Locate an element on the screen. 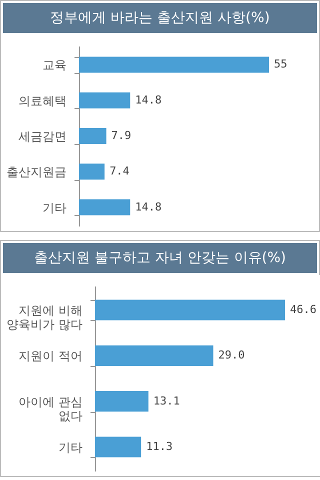  y-tick-label: 아이에 관심 없다 is located at coordinates (50, 408).